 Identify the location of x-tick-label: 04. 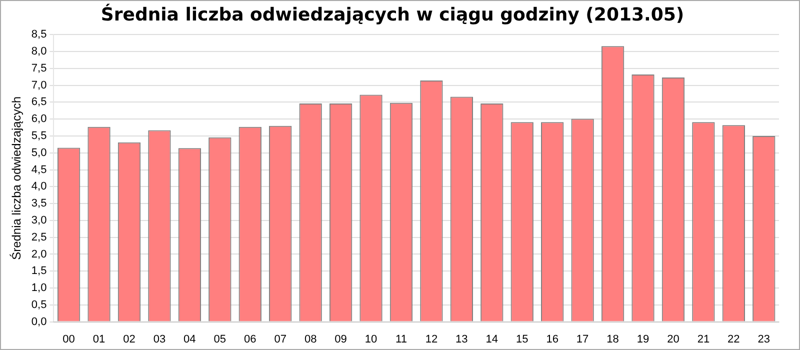
(190, 339).